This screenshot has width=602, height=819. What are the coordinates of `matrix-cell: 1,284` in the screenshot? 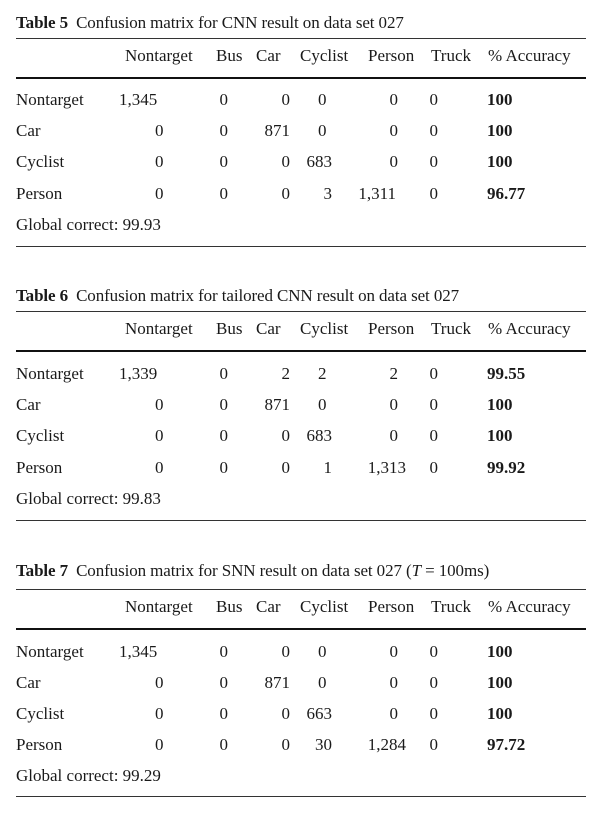 It's located at (386, 744).